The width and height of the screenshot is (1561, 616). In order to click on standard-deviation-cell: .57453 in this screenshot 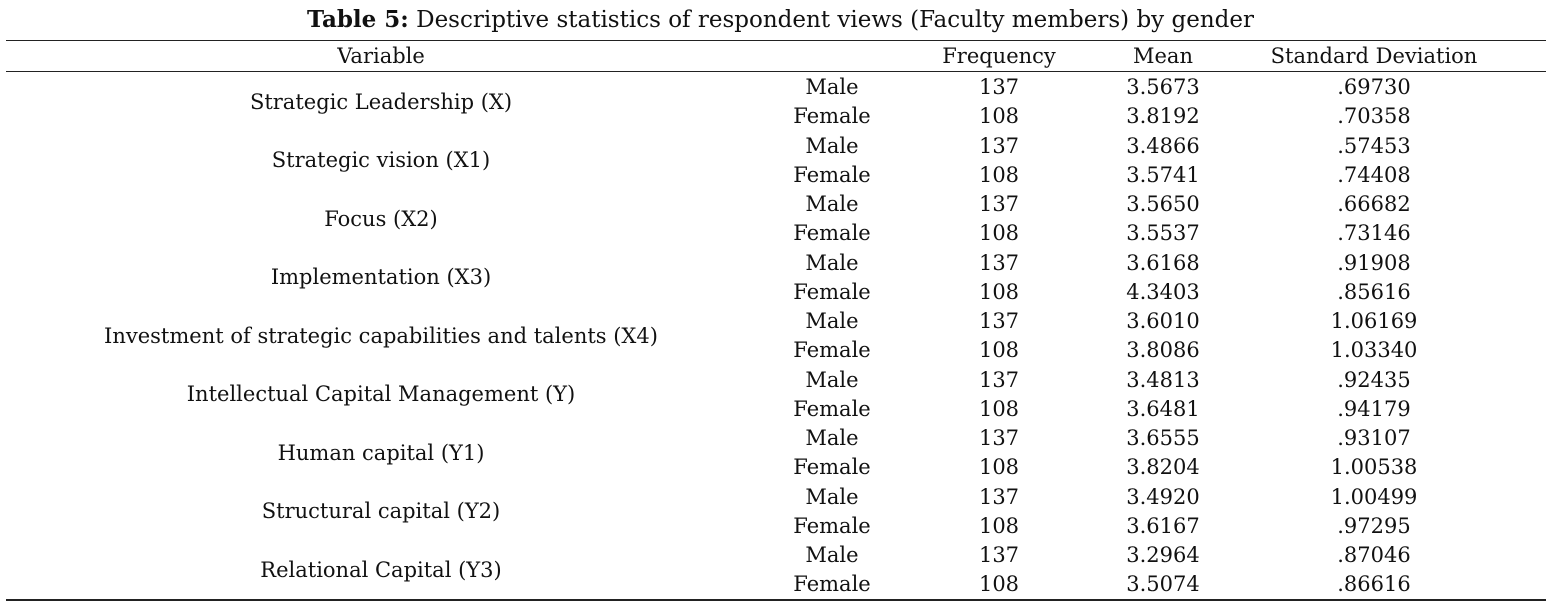, I will do `click(1374, 145)`.